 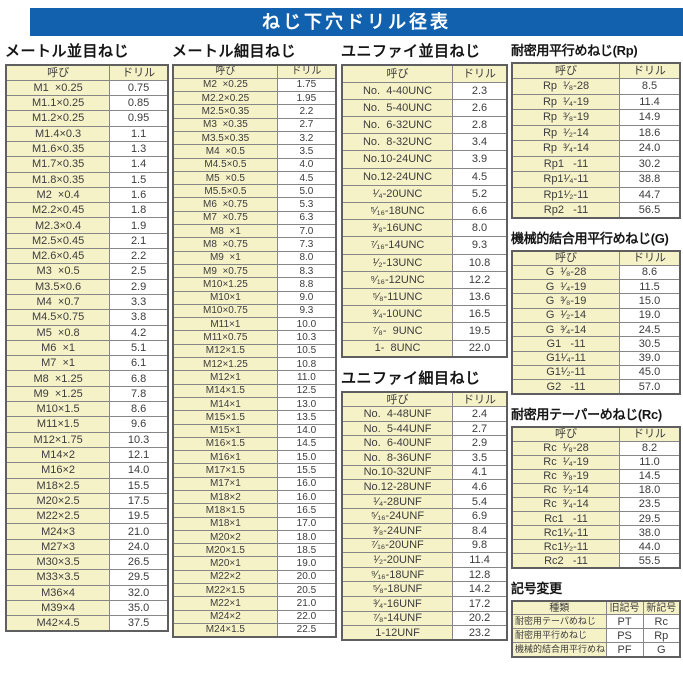 I want to click on new-symbol-header: 新記号, so click(x=661, y=608).